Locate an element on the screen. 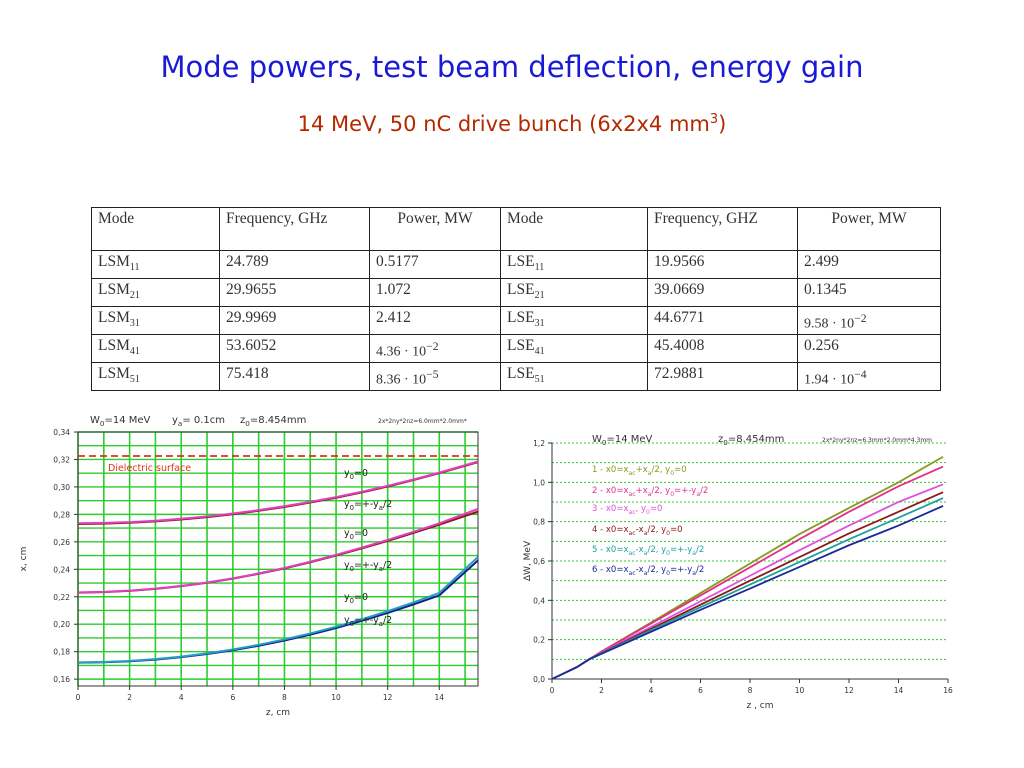 This screenshot has width=1024, height=768. power-cell: 1.94 · 10−4 is located at coordinates (869, 377).